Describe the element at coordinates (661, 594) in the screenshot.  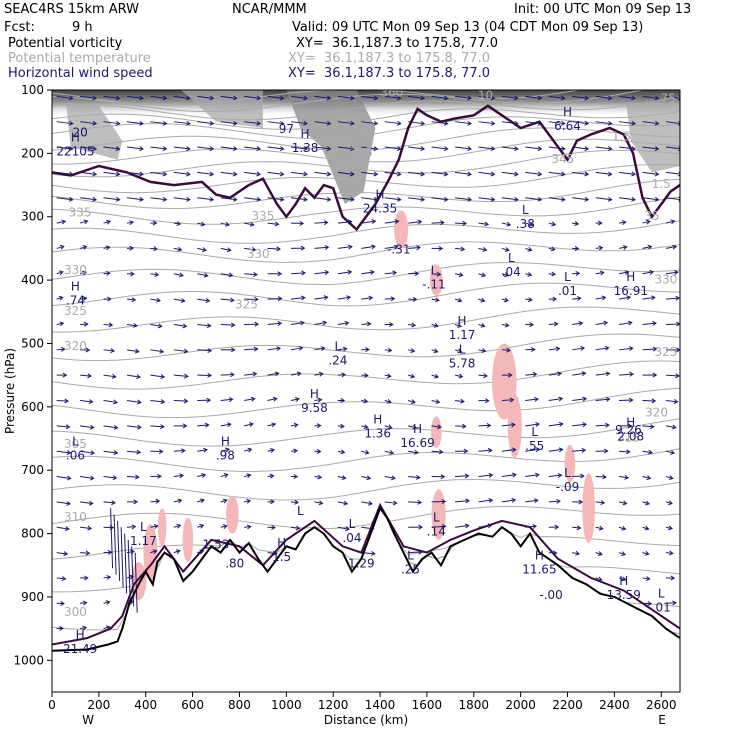
I see `extremum-letter: L` at that location.